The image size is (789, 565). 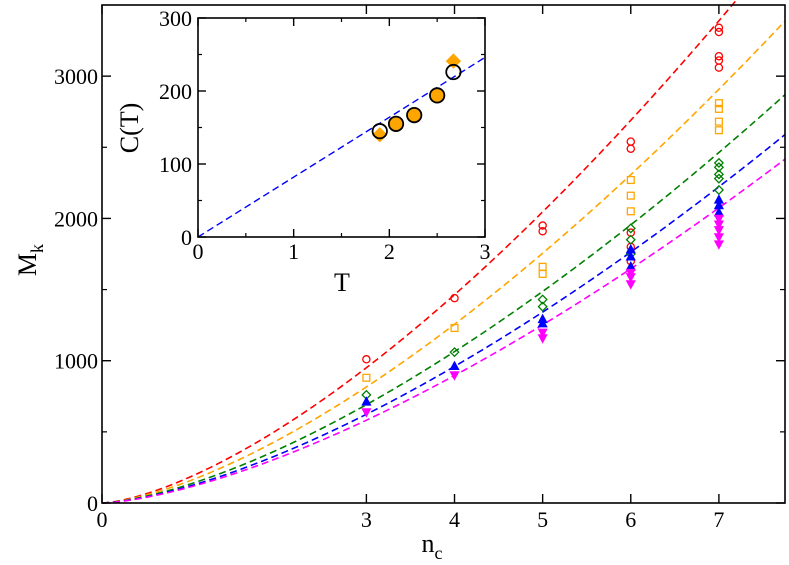 I want to click on y-tick-label: 1000, so click(x=76, y=361).